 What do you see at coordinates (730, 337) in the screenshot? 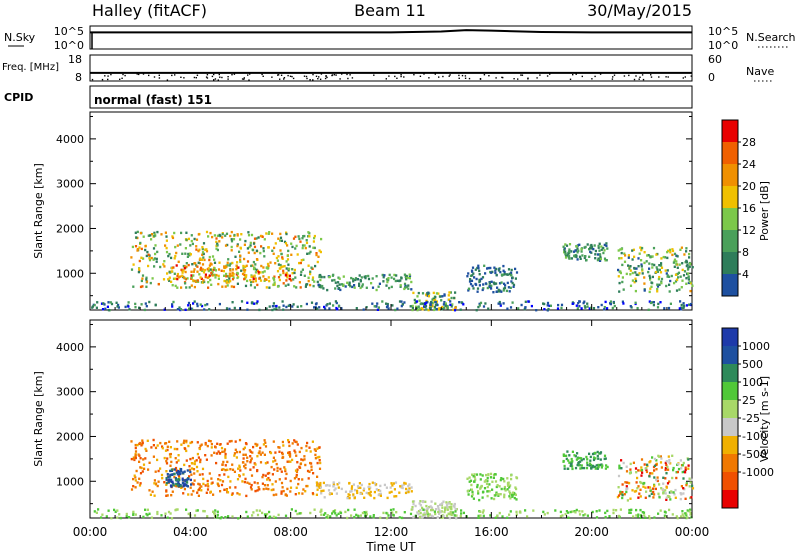
I see `colorbar-segment` at bounding box center [730, 337].